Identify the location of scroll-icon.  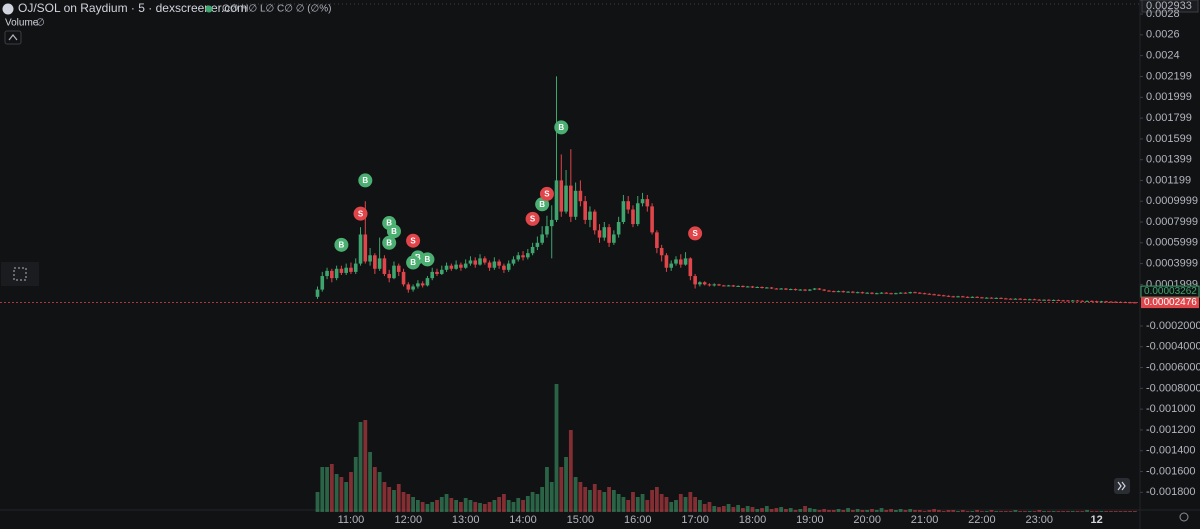
(1121, 486).